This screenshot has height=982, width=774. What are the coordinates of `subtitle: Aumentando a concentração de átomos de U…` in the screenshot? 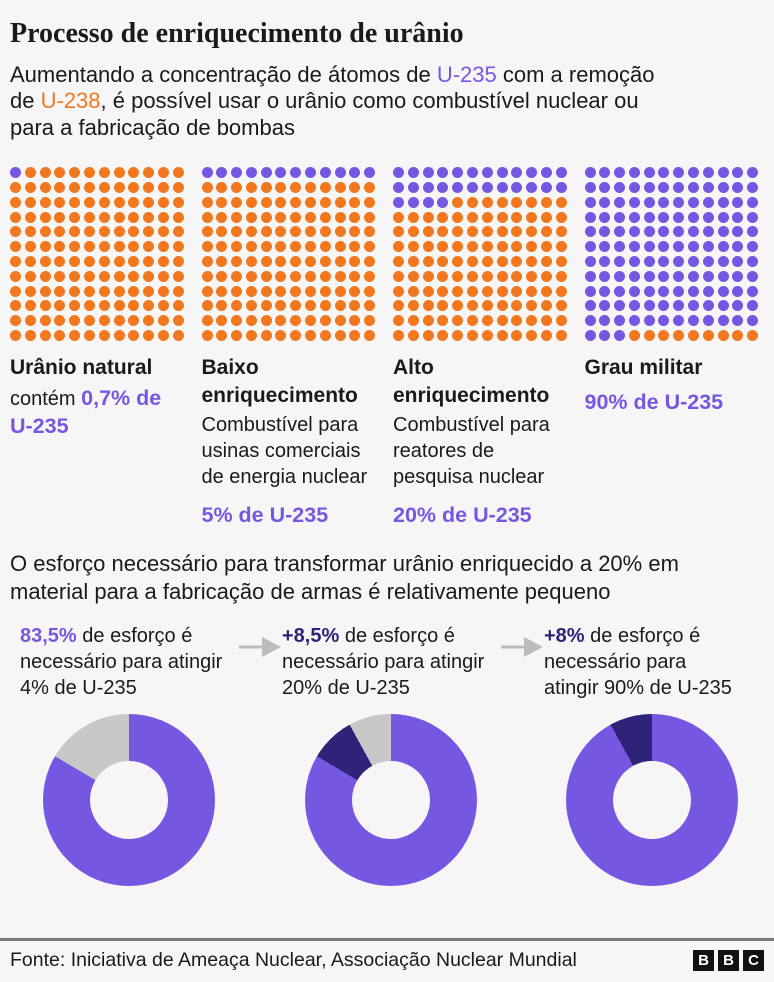 It's located at (337, 101).